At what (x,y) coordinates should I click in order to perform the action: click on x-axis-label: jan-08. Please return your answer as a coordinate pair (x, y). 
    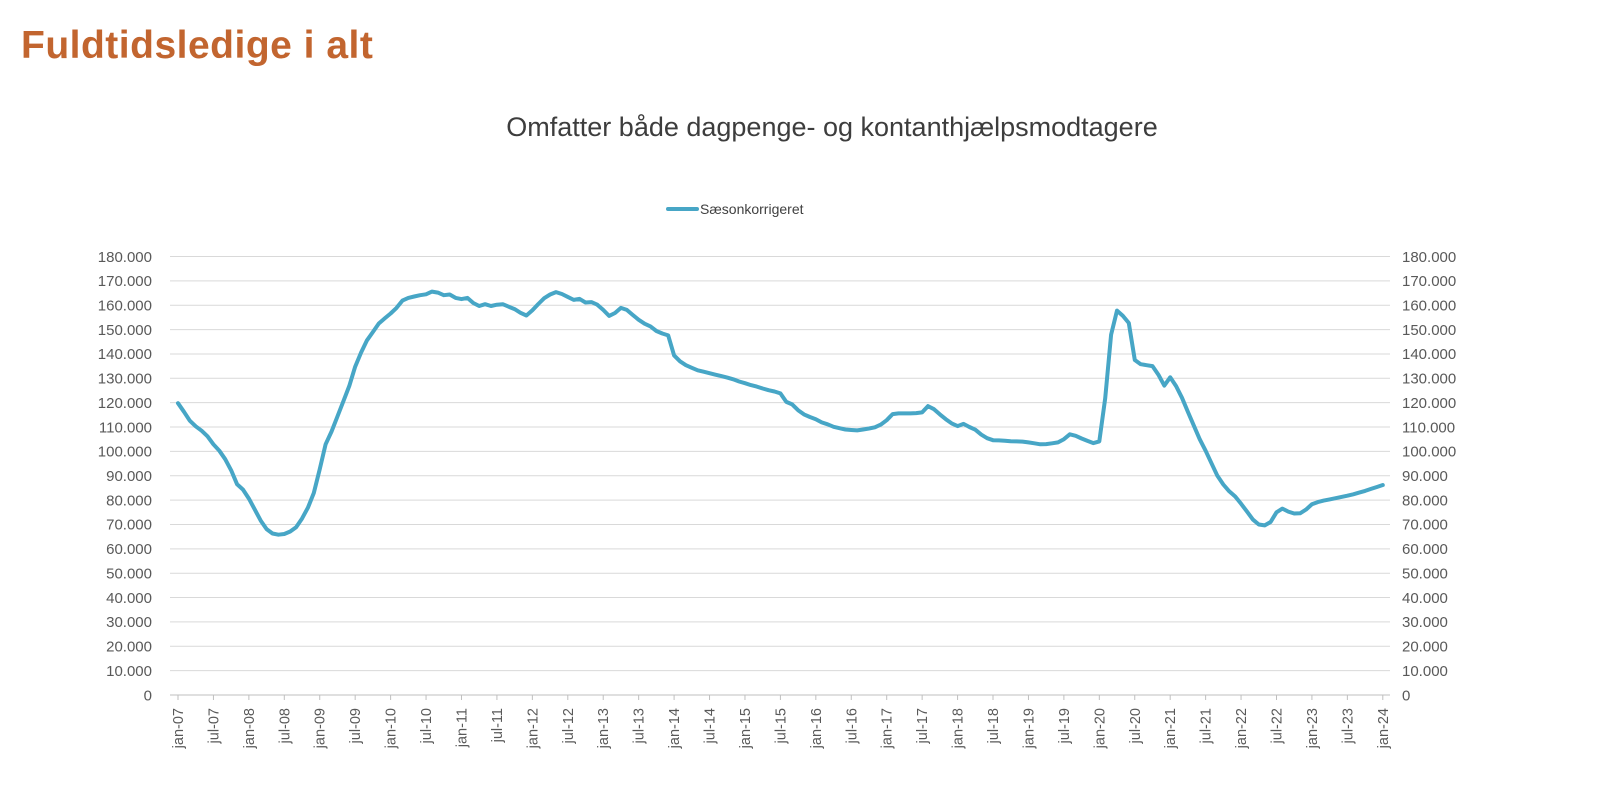
    Looking at the image, I should click on (250, 728).